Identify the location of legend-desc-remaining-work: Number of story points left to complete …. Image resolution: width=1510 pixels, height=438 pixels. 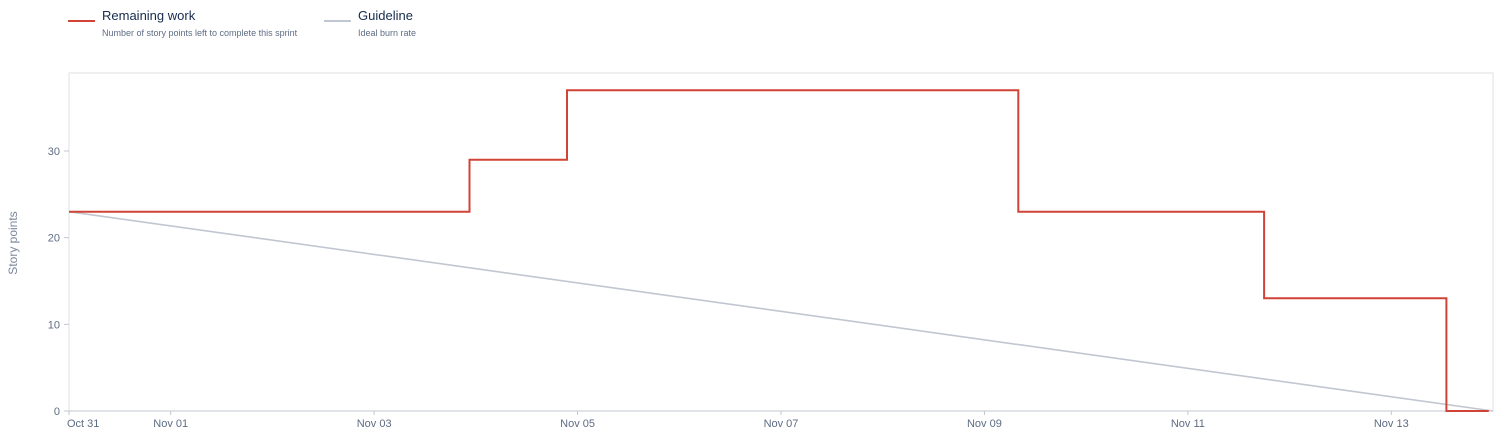
(200, 33).